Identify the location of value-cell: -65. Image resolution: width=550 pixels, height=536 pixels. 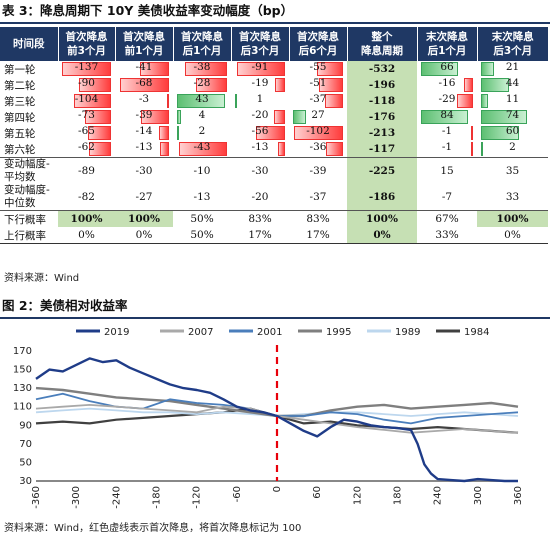
(86, 133).